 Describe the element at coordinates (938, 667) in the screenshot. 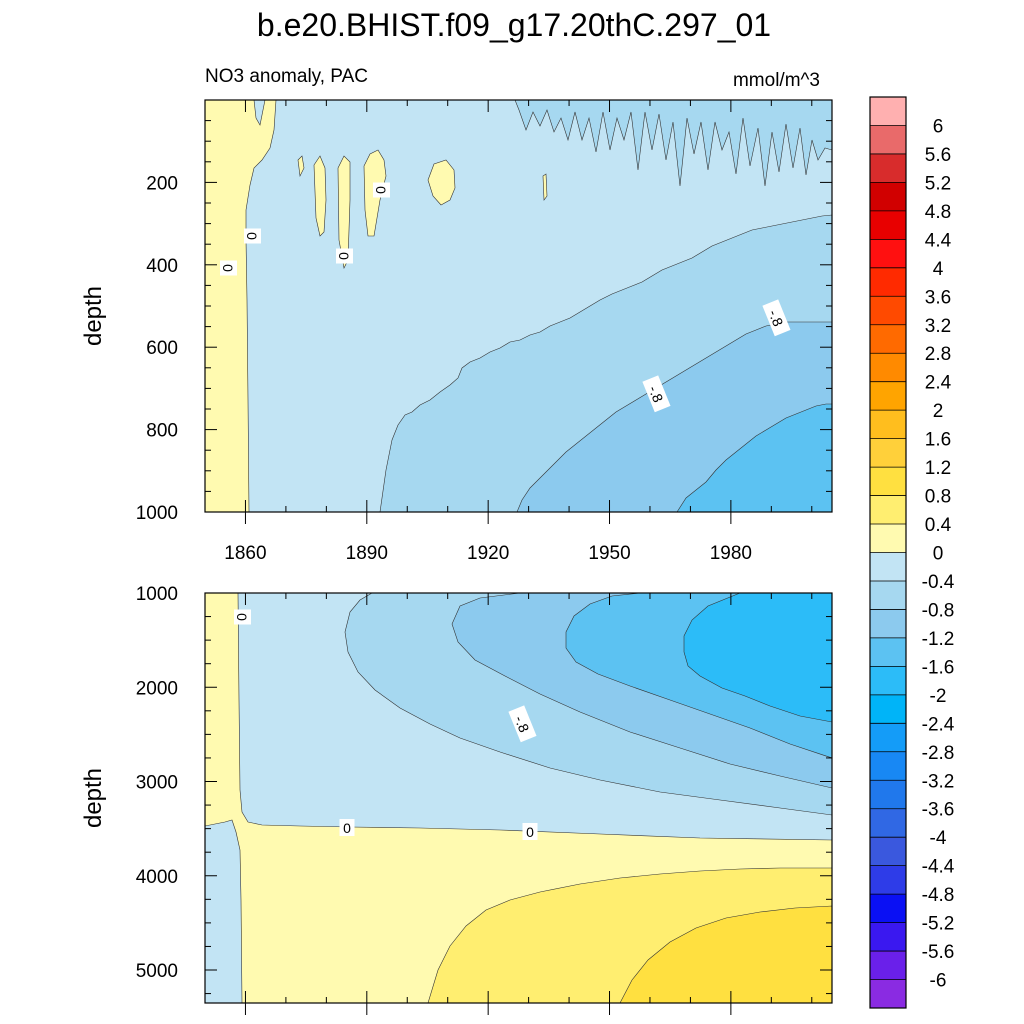

I see `colorbar-label: -1.6` at that location.